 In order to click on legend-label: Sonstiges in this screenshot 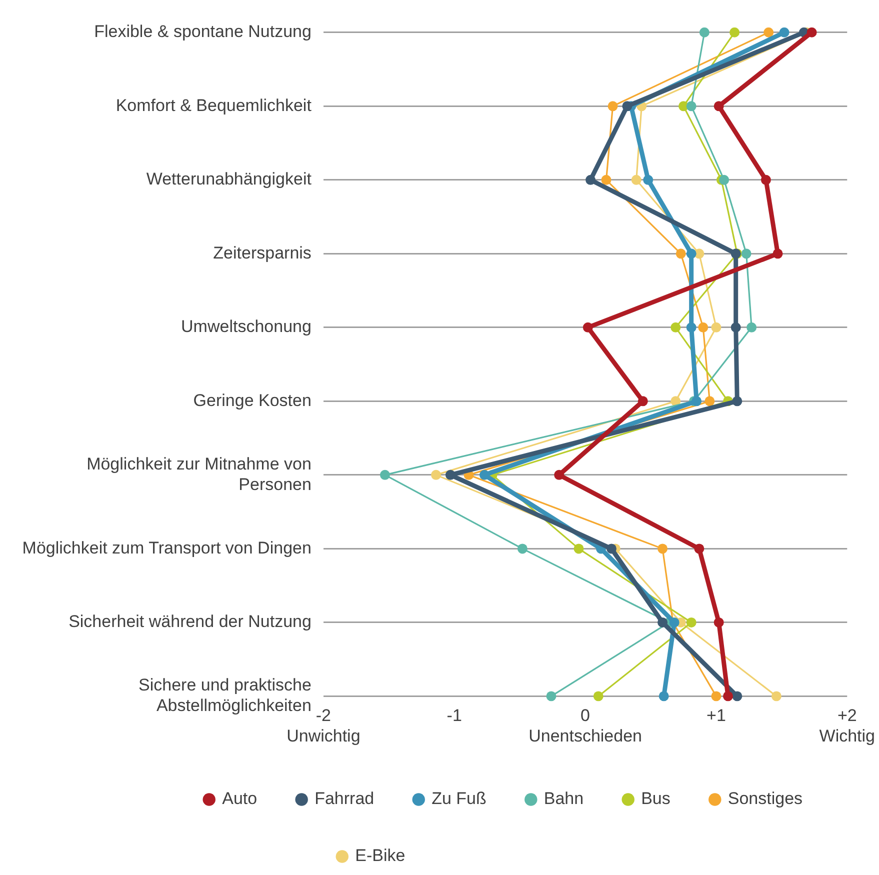, I will do `click(765, 798)`.